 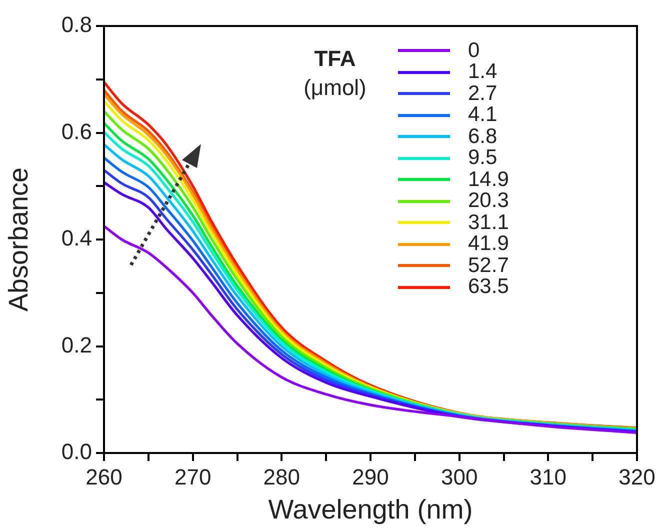 I want to click on y-tick-label: 0.2, so click(x=76, y=345).